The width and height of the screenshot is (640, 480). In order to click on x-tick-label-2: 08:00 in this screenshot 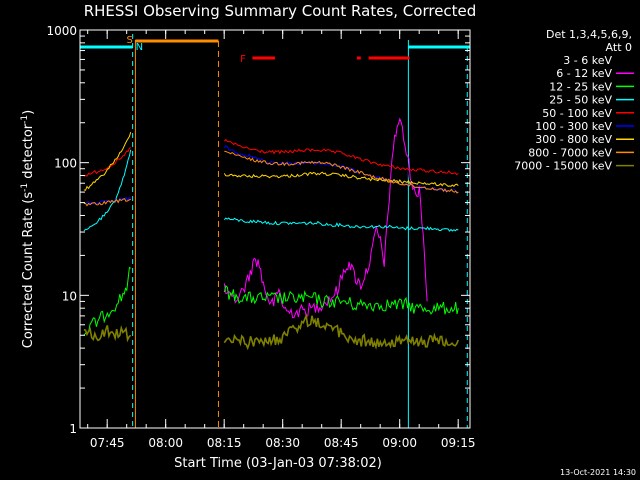, I will do `click(165, 443)`.